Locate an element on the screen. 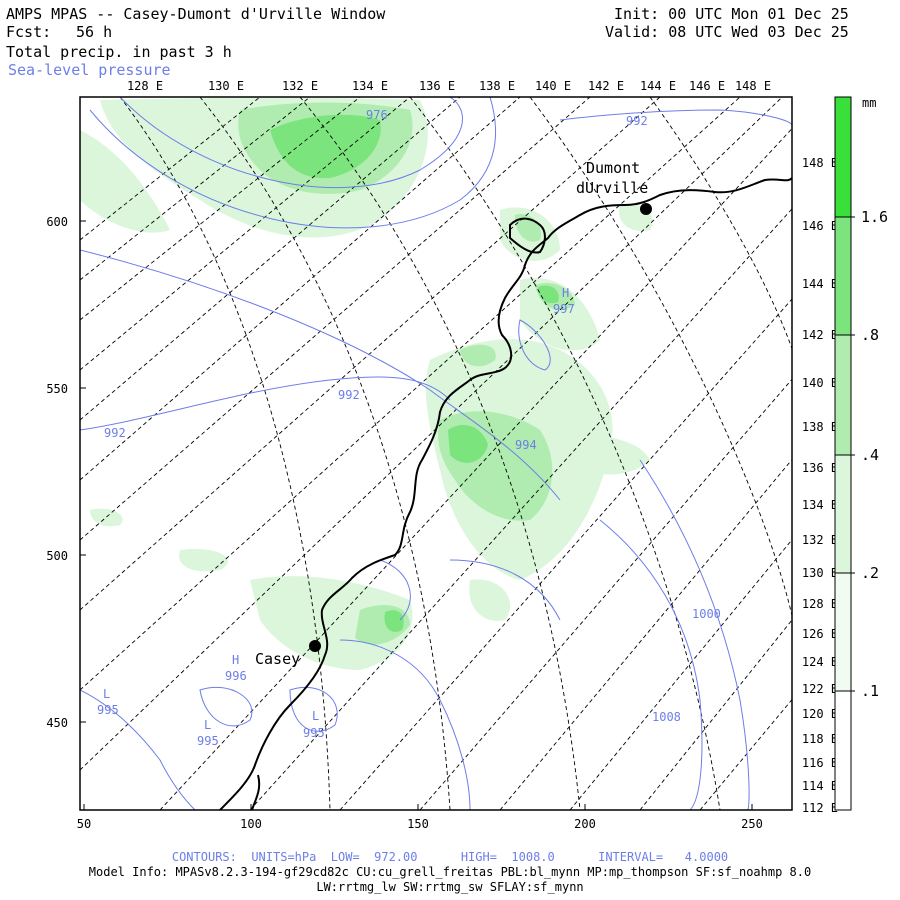  contour-label: 1000 is located at coordinates (706, 614).